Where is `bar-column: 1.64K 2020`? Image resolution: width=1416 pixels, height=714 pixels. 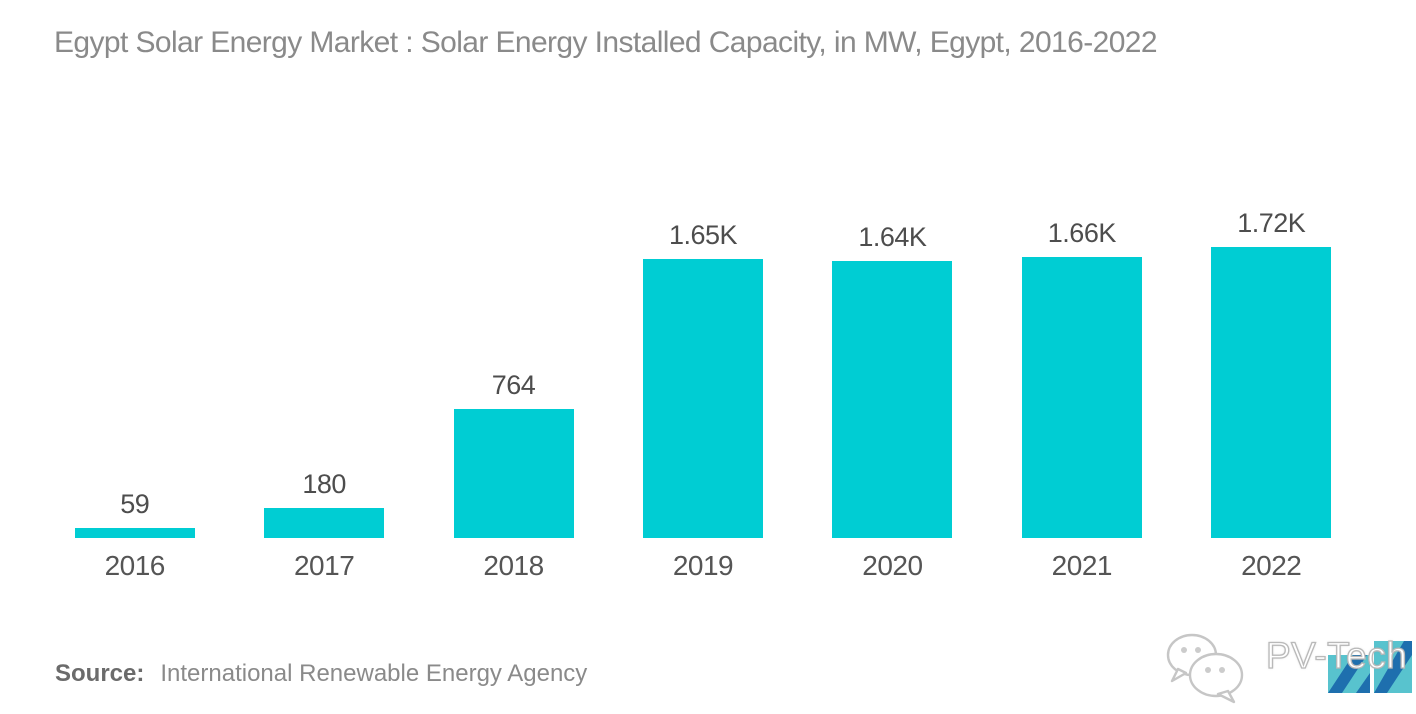
bar-column: 1.64K 2020 is located at coordinates (892, 391).